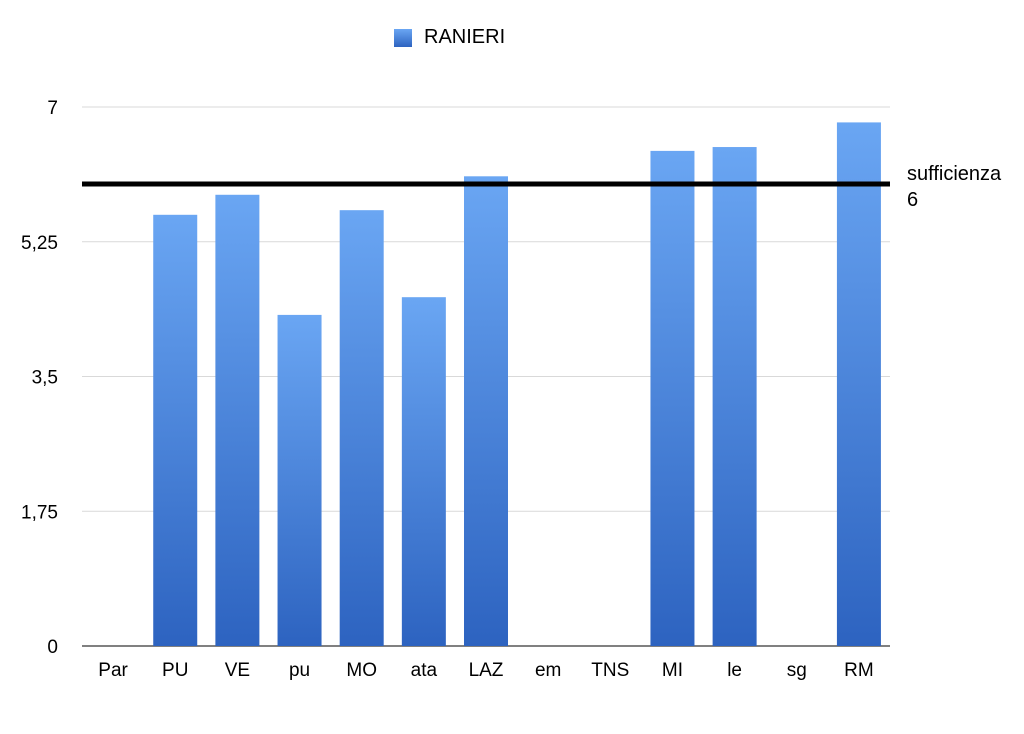 This screenshot has width=1024, height=734. Describe the element at coordinates (113, 670) in the screenshot. I see `x-tick-label: Par` at that location.